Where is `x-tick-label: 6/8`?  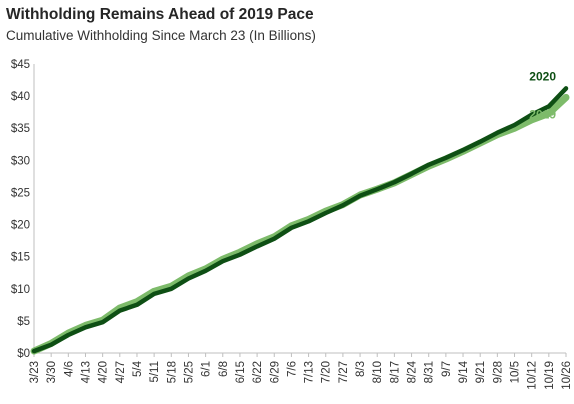 x-tick-label: 6/8 is located at coordinates (224, 369).